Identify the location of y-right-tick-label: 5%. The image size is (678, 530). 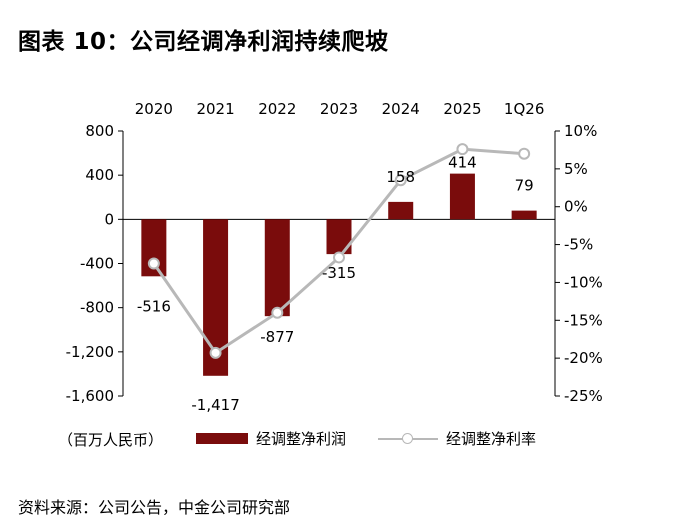
(576, 169).